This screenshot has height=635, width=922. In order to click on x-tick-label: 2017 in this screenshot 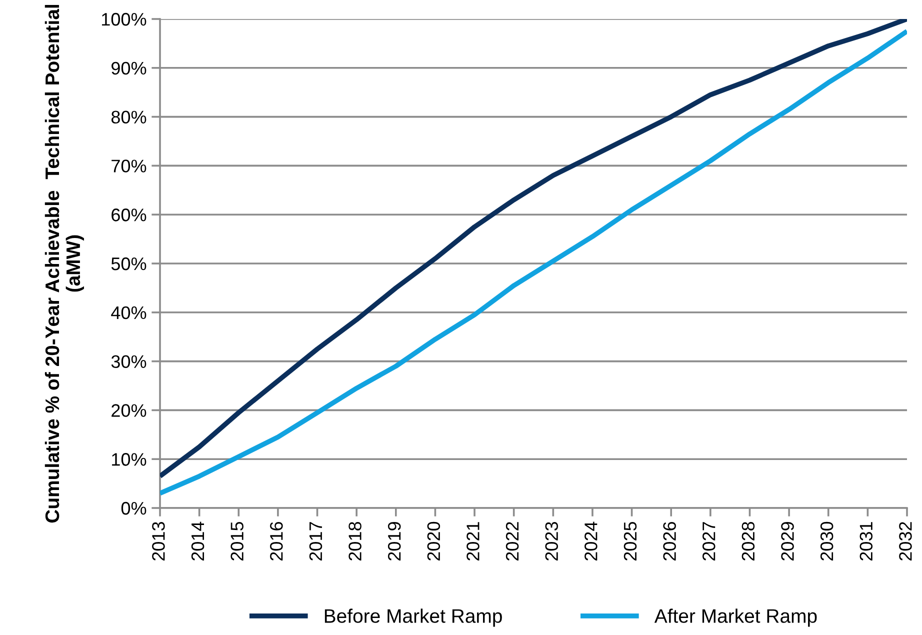, I will do `click(315, 541)`.